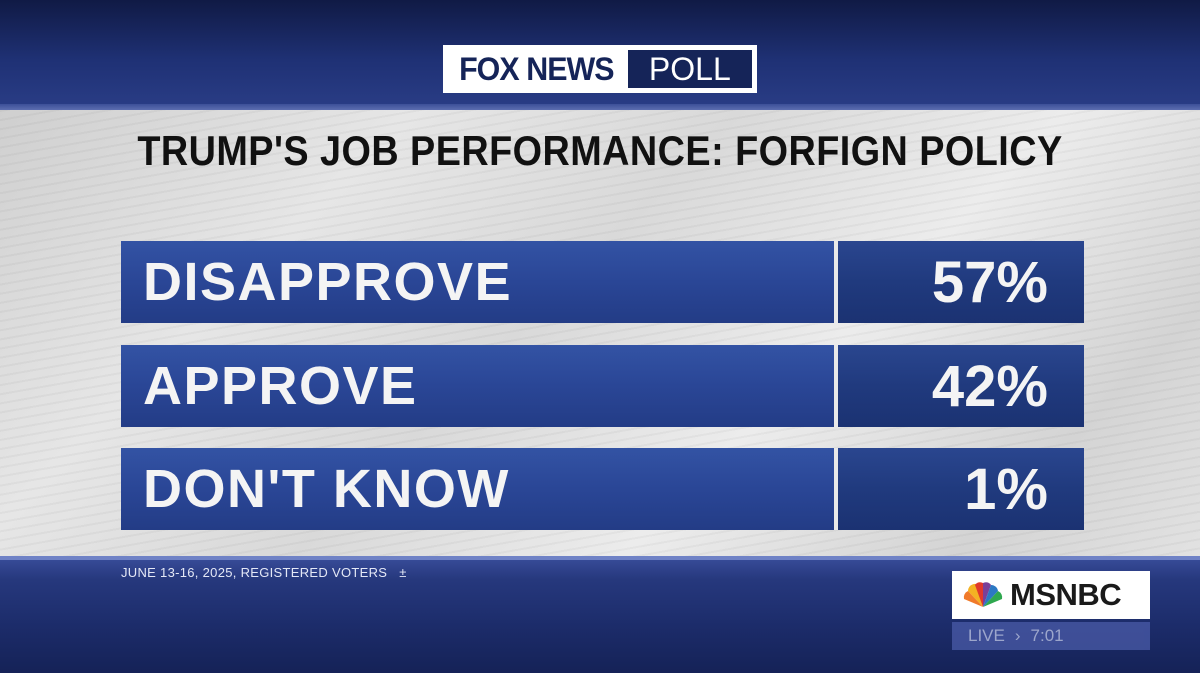 The height and width of the screenshot is (673, 1200). What do you see at coordinates (403, 572) in the screenshot?
I see `margin-of-error-symbol: ±` at bounding box center [403, 572].